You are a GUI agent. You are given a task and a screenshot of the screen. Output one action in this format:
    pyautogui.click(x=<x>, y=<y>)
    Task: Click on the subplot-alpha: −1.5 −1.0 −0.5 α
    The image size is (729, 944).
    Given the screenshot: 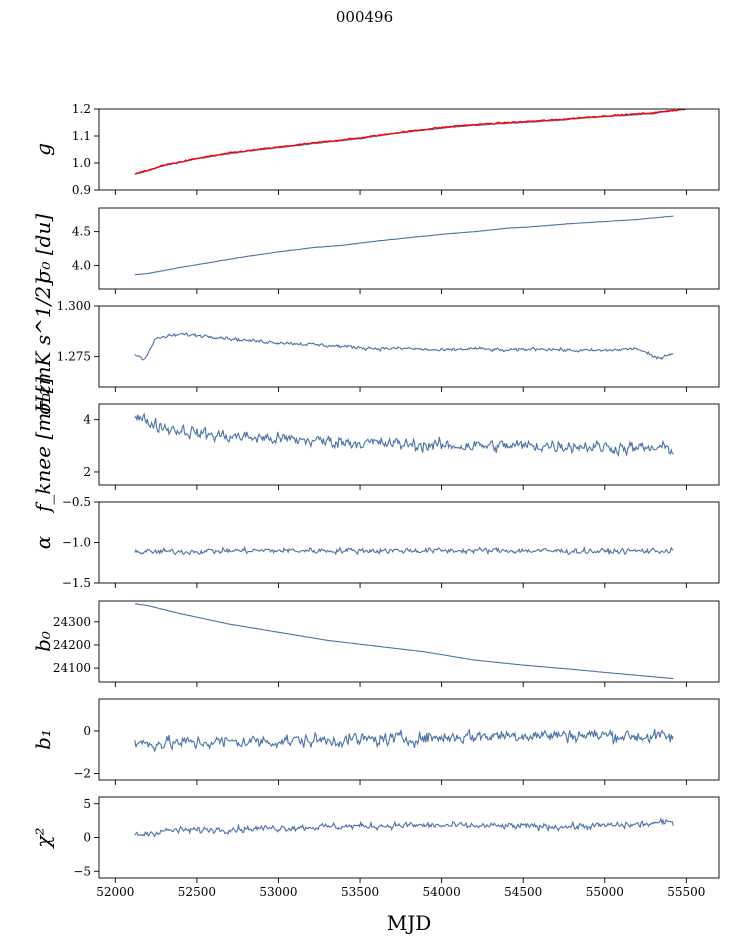 What is the action you would take?
    pyautogui.click(x=375, y=542)
    